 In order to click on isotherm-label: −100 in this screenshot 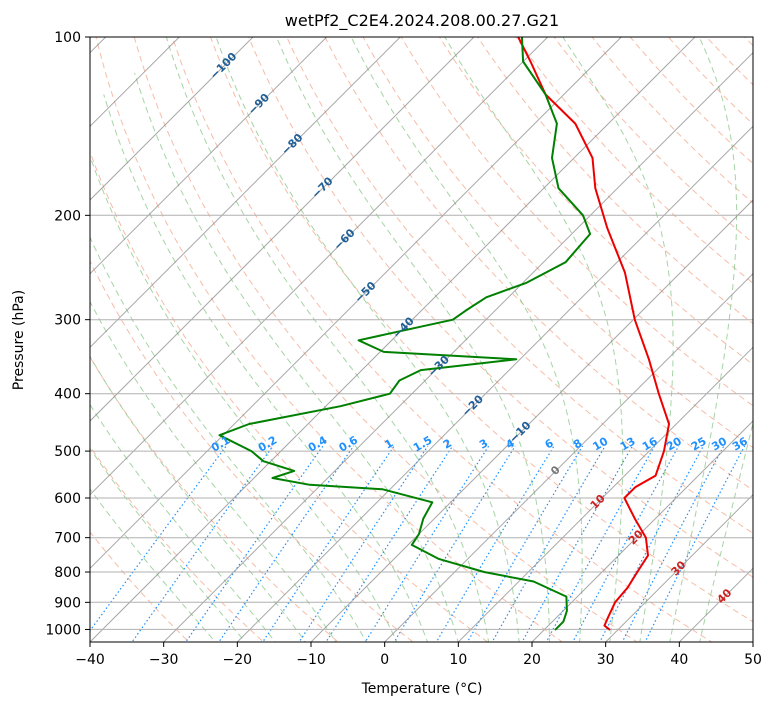, I will do `click(223, 66)`.